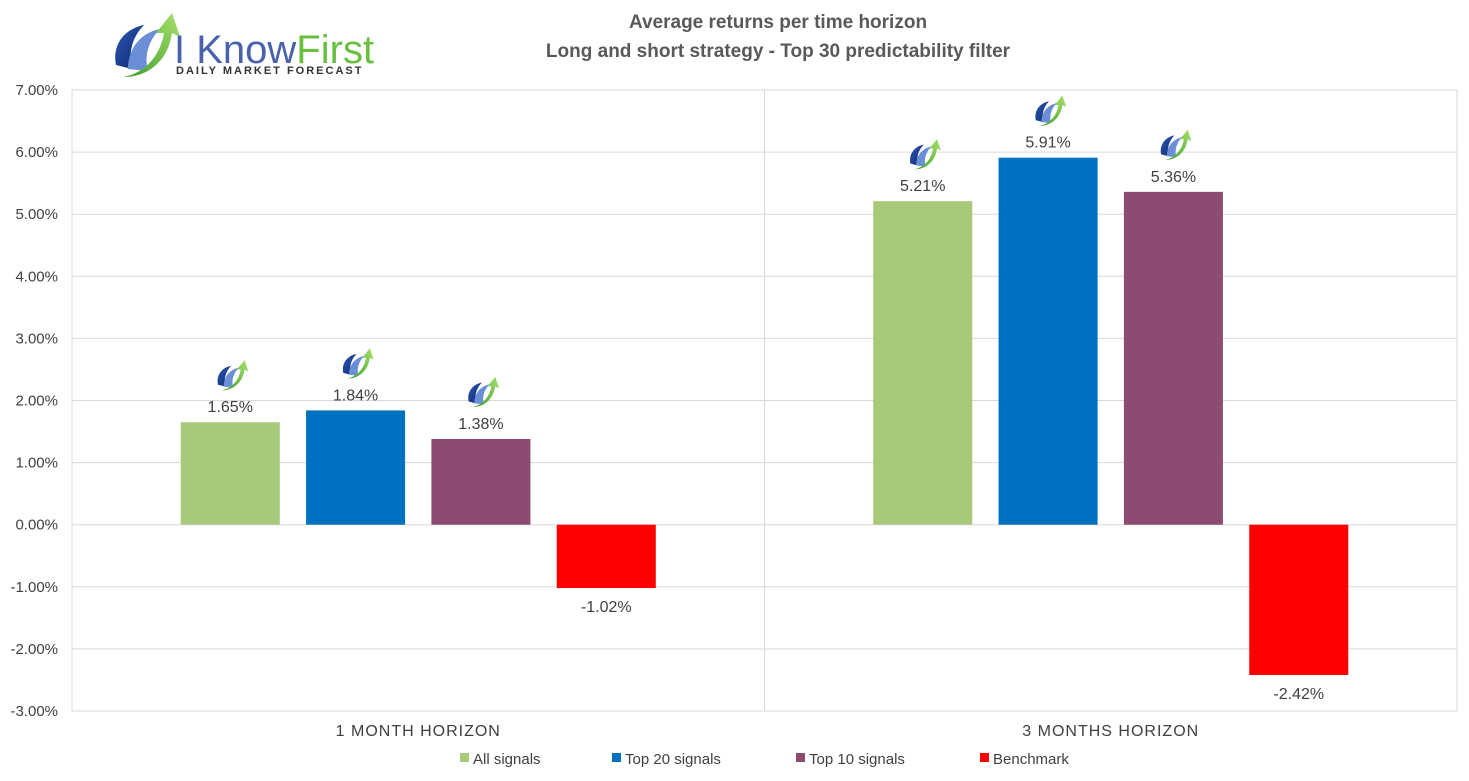  I want to click on logo-tagline: Daily Market Forecast, so click(269, 71).